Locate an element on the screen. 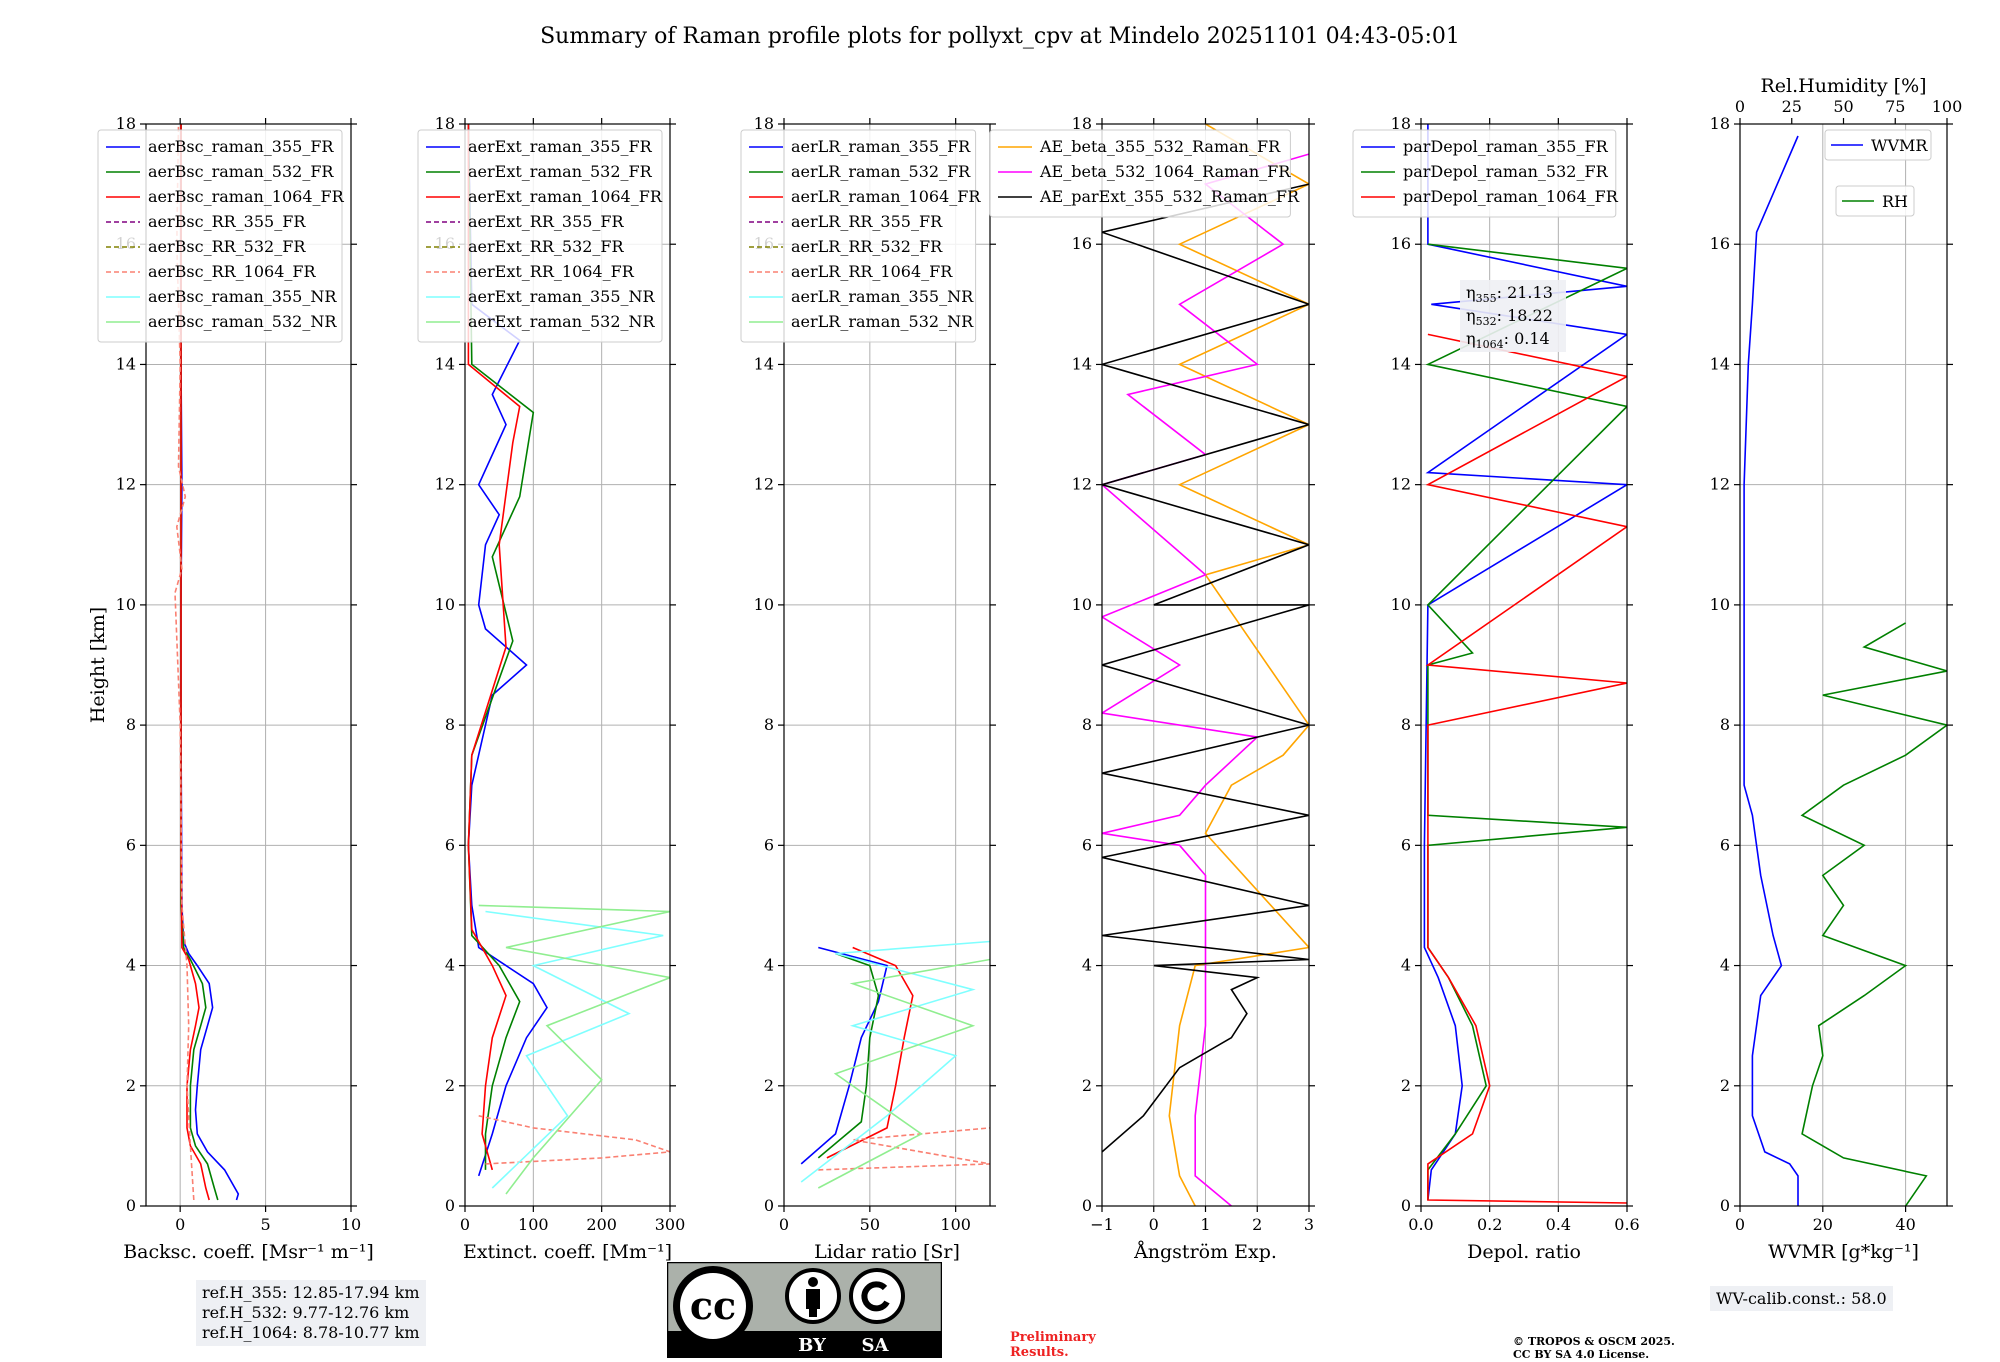  series-group is located at coordinates (895, 1064).